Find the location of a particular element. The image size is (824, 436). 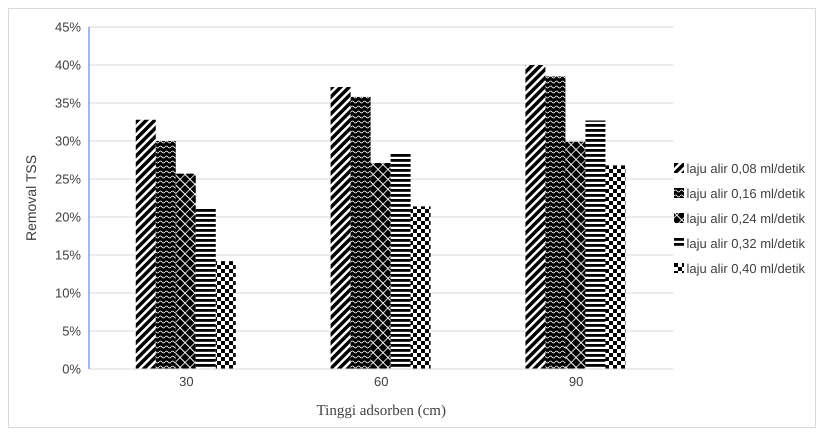

y-tick-label: 5% is located at coordinates (72, 331).